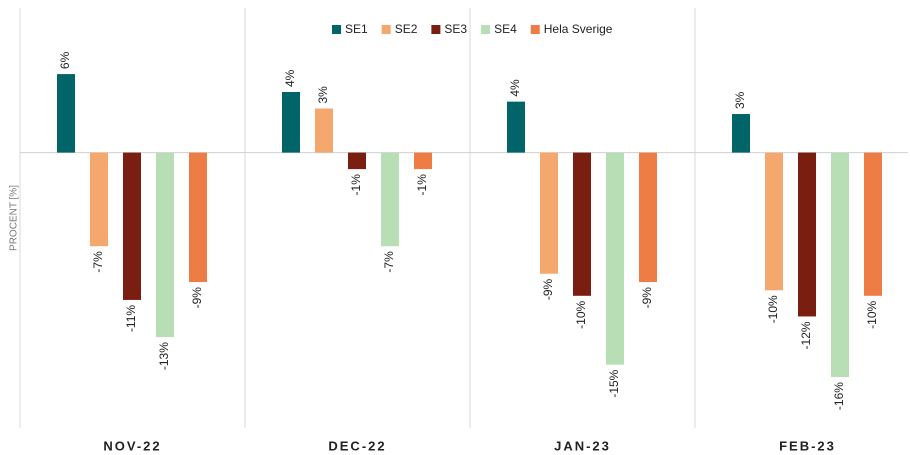 The image size is (910, 455). I want to click on data-label: -11%, so click(131, 318).